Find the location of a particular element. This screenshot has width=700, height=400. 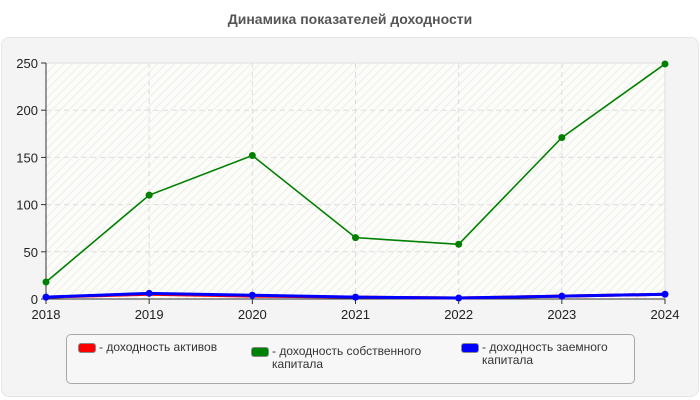

legend-label: - доходность заемного капитала is located at coordinates (545, 353).